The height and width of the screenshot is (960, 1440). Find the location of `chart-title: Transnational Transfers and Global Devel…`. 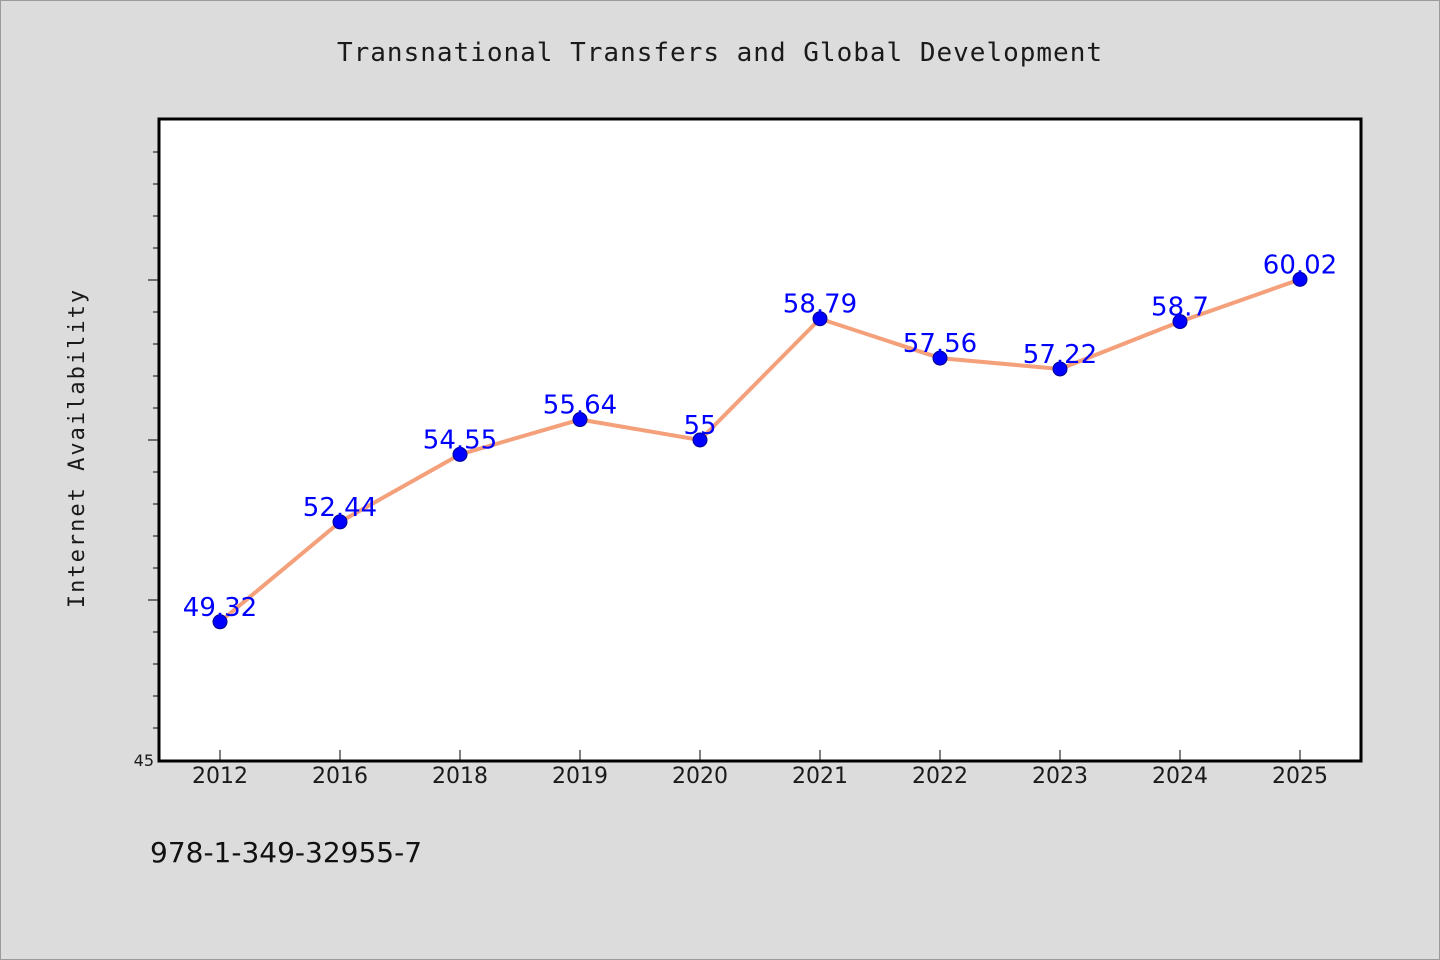

chart-title: Transnational Transfers and Global Devel… is located at coordinates (720, 53).